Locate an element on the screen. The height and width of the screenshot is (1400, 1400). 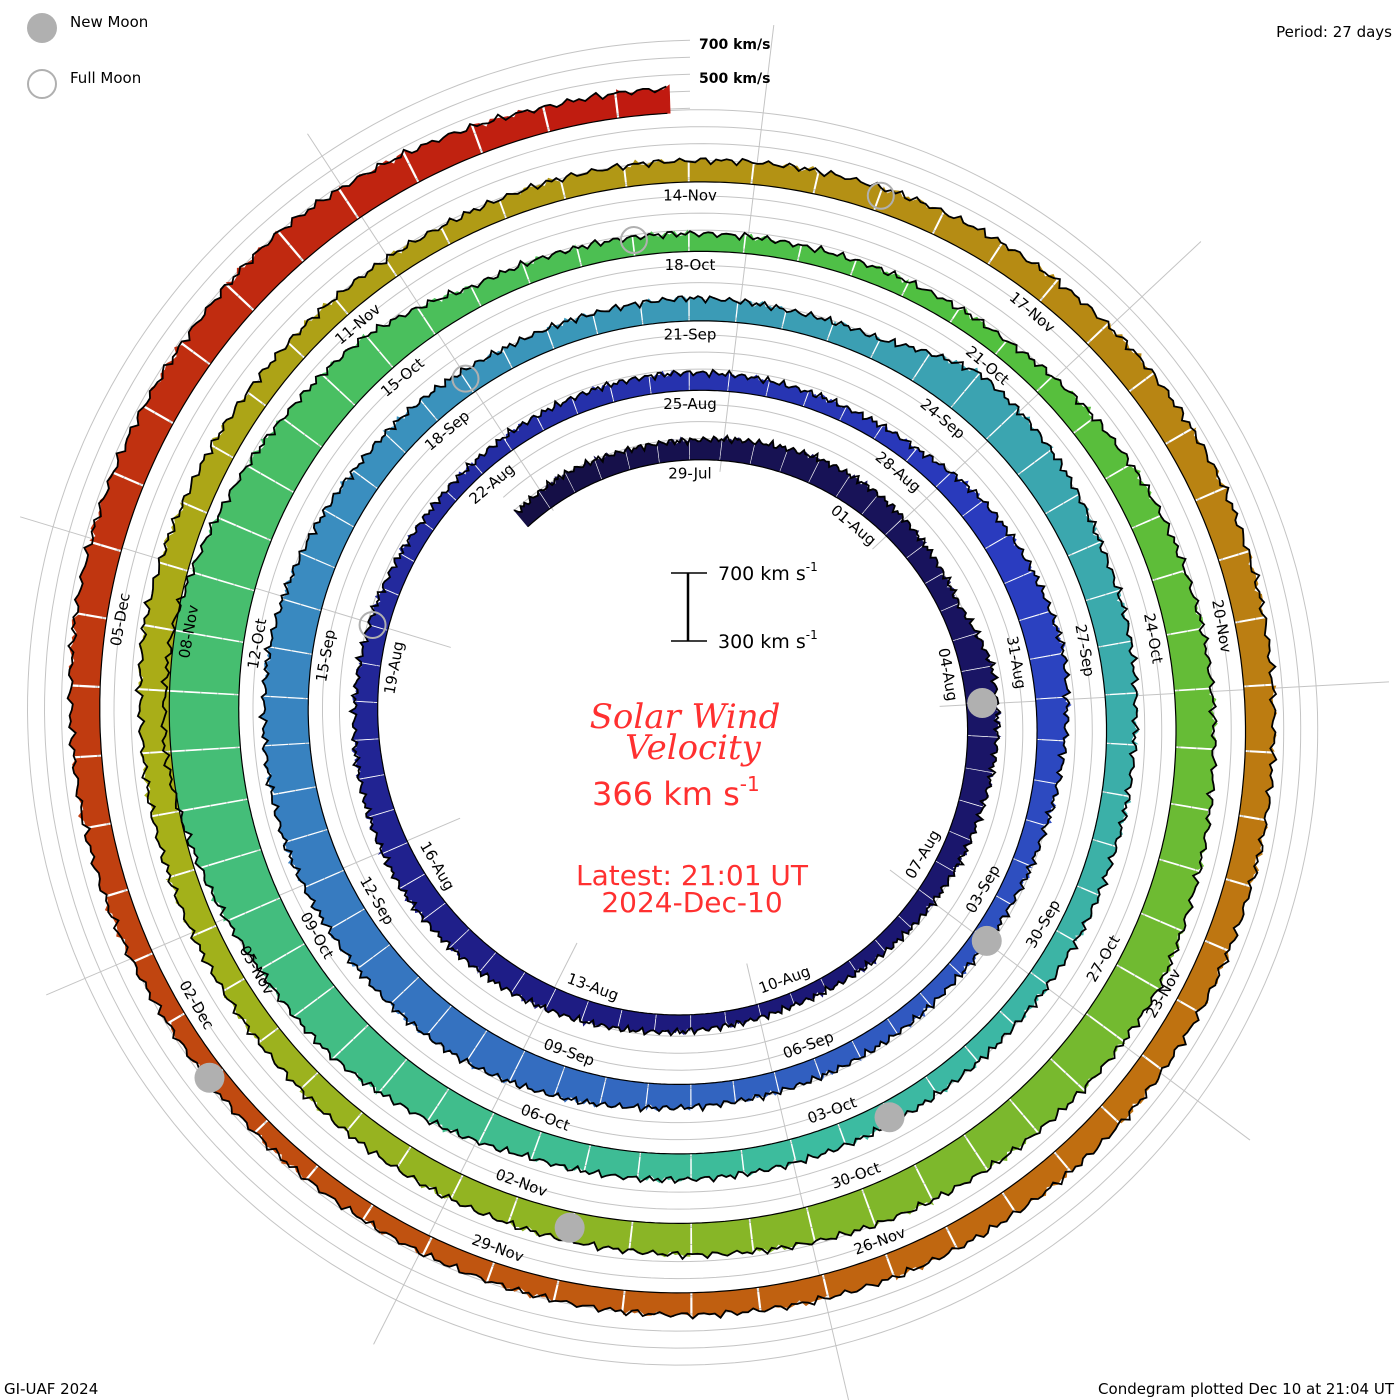
svg-text: 700 km s-1 is located at coordinates (768, 572).